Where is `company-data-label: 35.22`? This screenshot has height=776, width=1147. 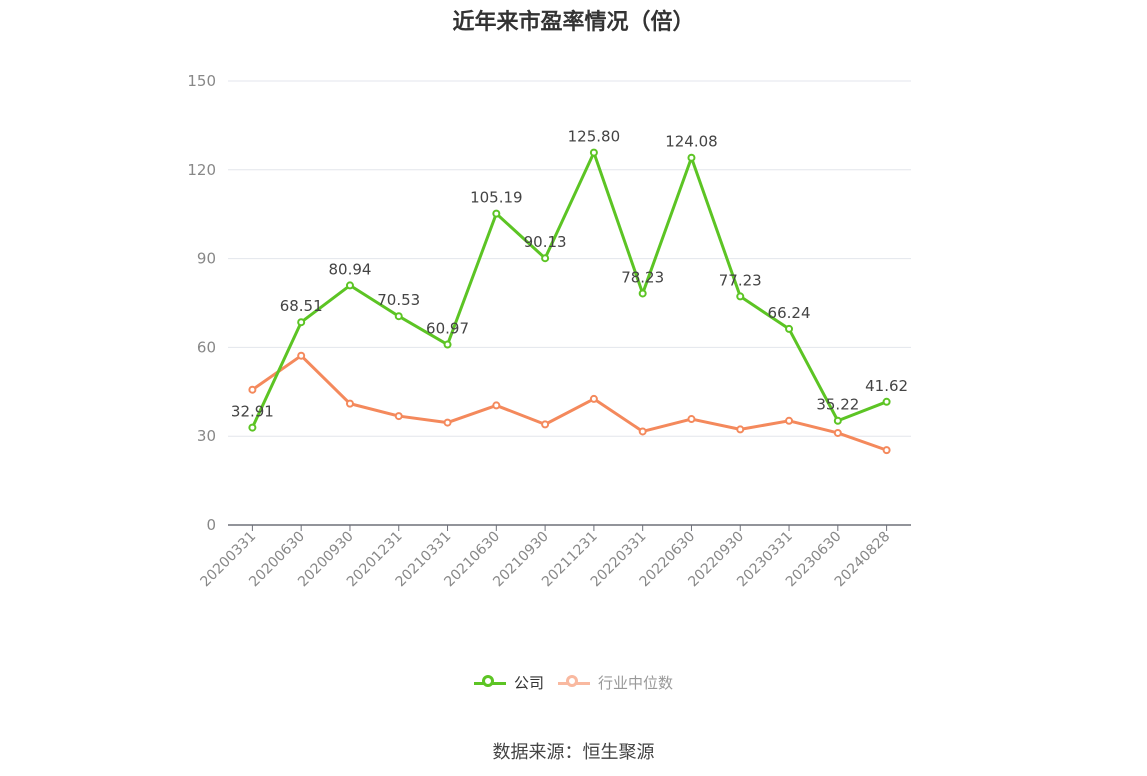
company-data-label: 35.22 is located at coordinates (837, 405).